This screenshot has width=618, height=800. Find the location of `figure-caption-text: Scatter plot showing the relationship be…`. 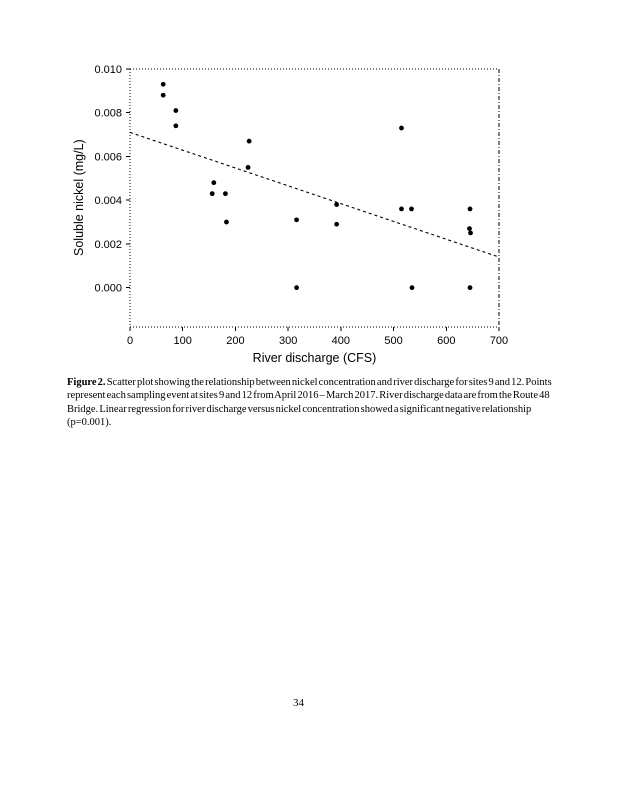

figure-caption-text: Scatter plot showing the relationship be… is located at coordinates (309, 403).